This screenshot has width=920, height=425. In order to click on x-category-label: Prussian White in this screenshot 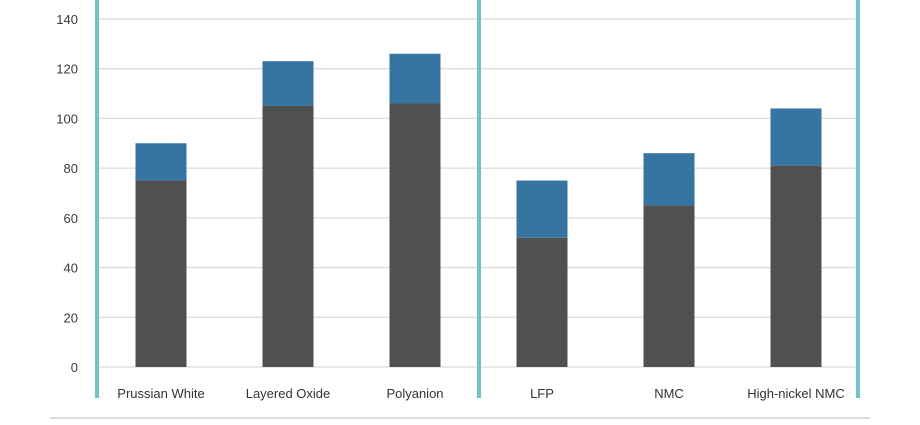, I will do `click(160, 393)`.